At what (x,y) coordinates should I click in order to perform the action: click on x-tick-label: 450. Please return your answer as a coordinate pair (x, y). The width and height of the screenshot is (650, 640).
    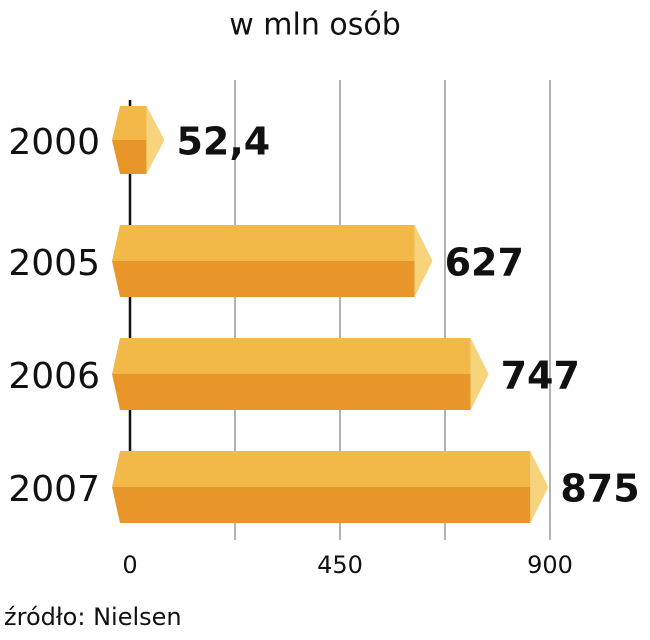
    Looking at the image, I should click on (340, 565).